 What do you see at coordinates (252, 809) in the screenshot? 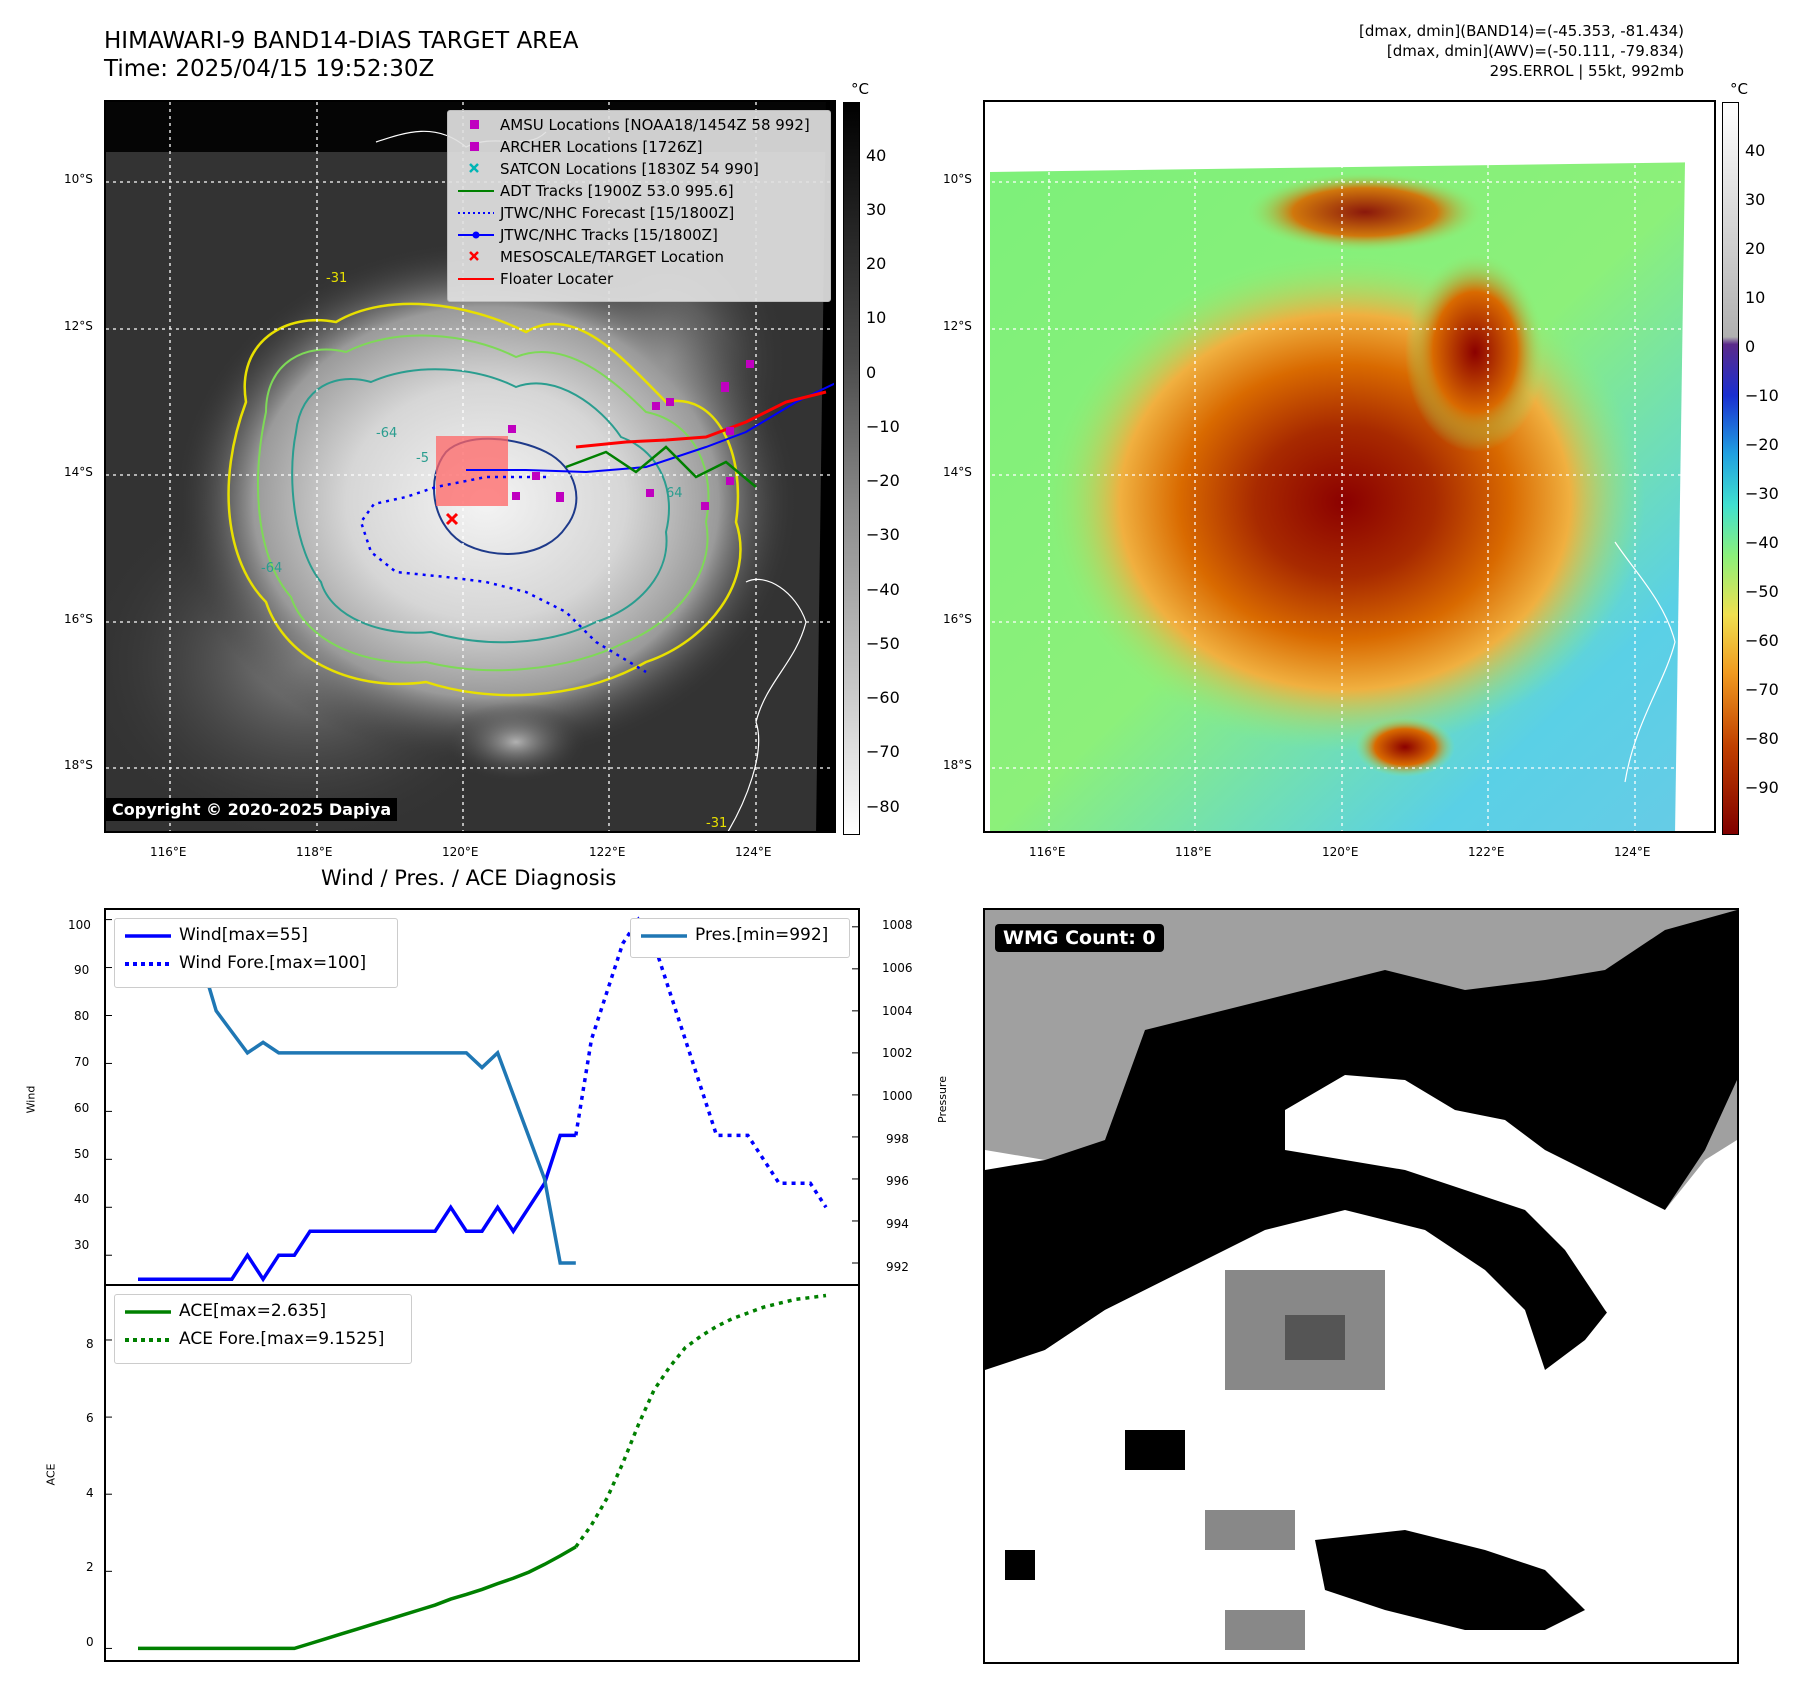
I see `copyright-badge: Copyright © 2020-2025 Dapiya` at bounding box center [252, 809].